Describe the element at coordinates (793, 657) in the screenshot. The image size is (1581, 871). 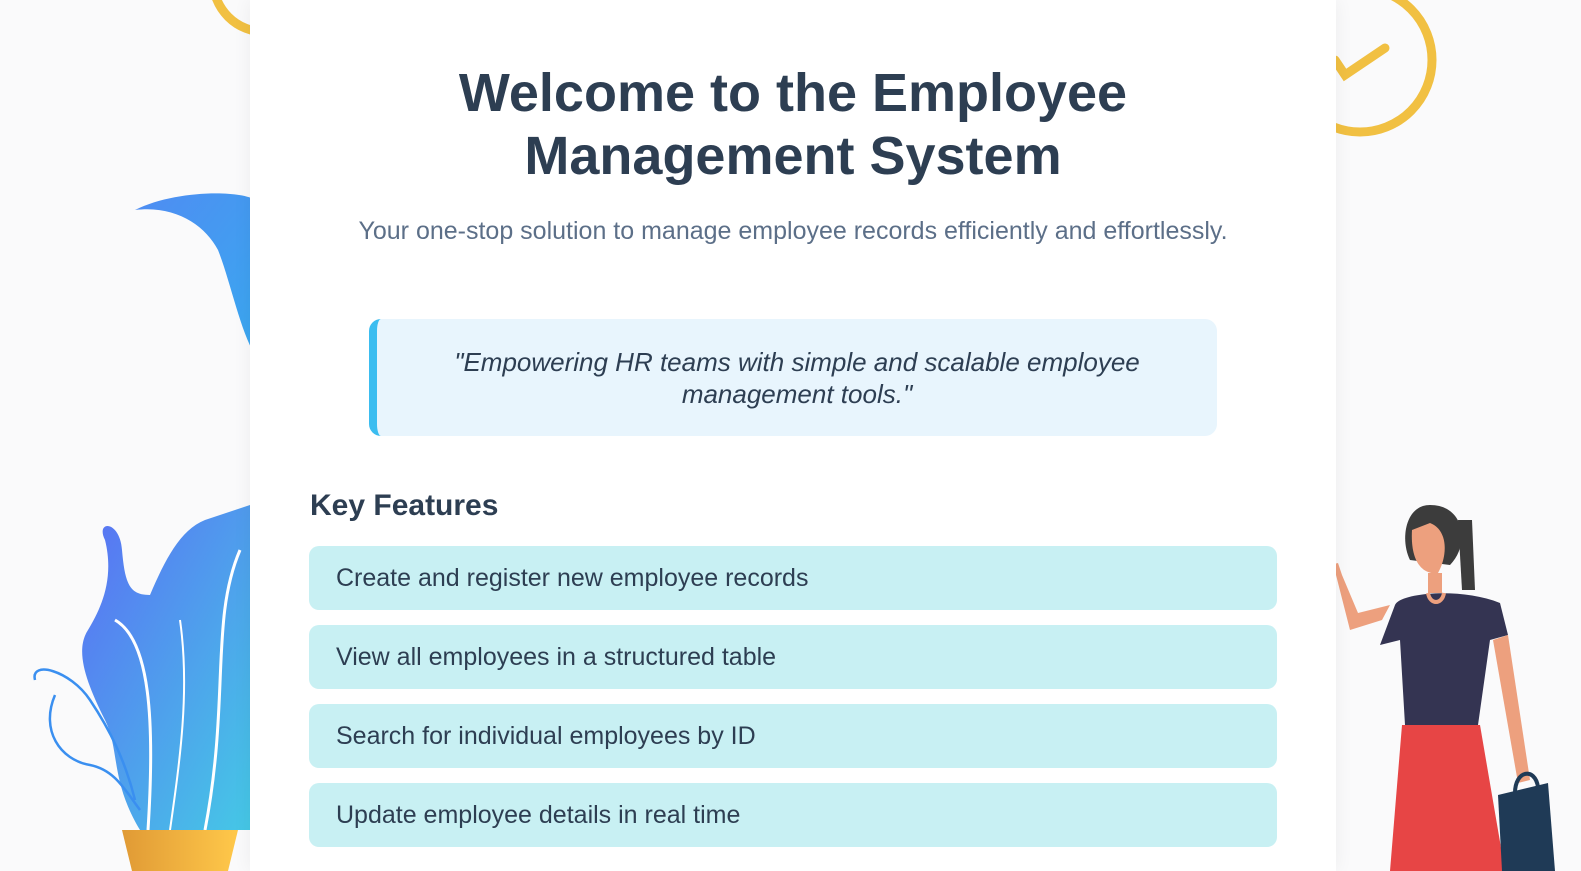
I see `feature-item-view: View all employees in a structured table` at that location.